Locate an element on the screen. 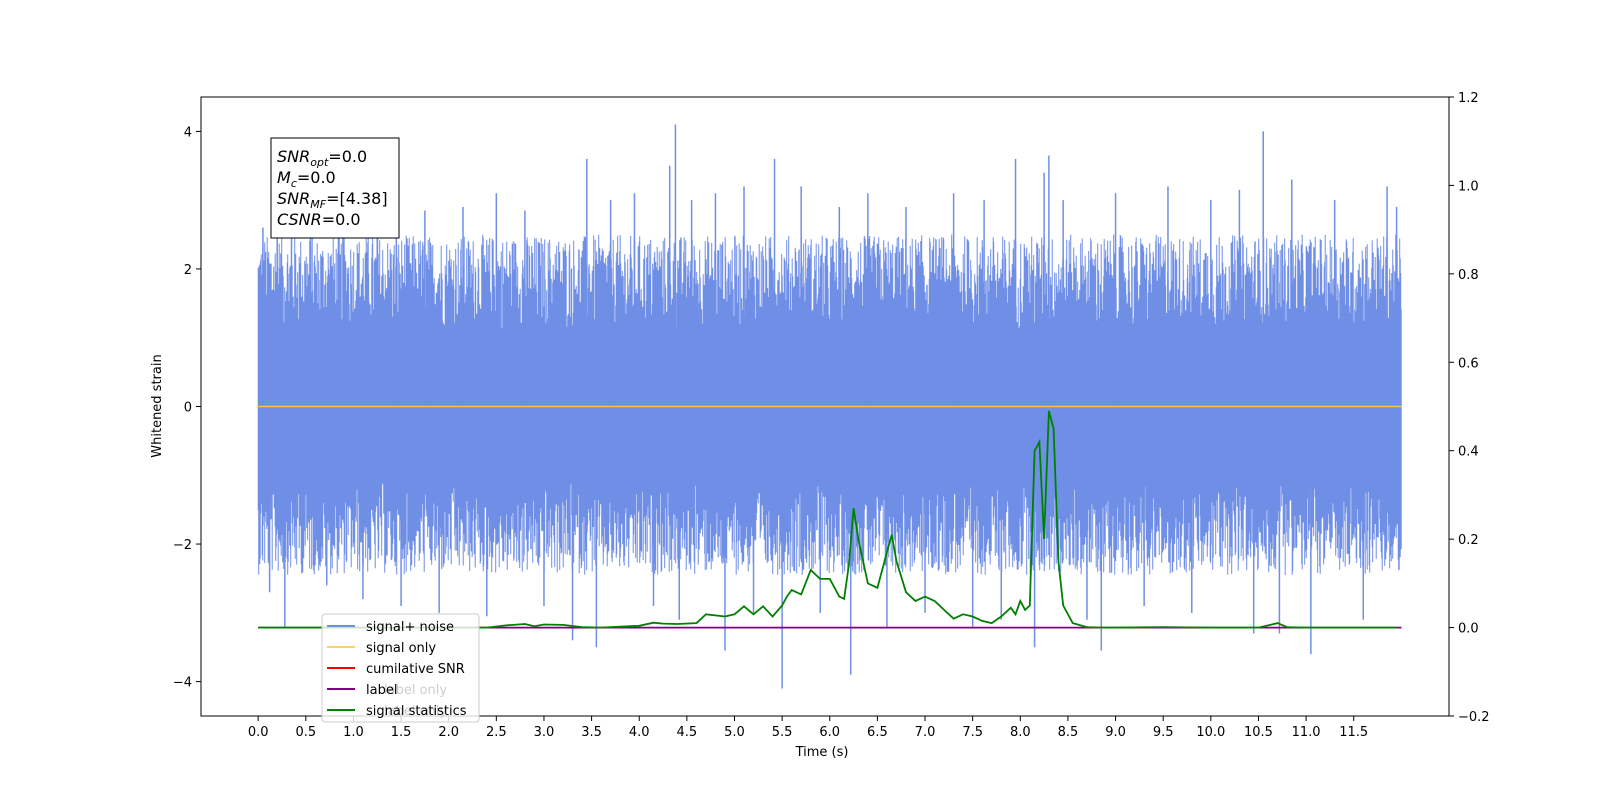  x-tick-label: 7.0 is located at coordinates (925, 732).